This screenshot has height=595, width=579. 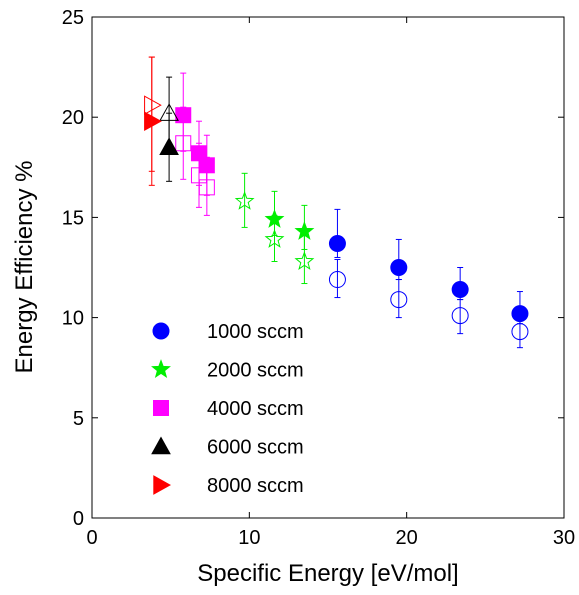 What do you see at coordinates (407, 538) in the screenshot?
I see `x-tick-label: 20` at bounding box center [407, 538].